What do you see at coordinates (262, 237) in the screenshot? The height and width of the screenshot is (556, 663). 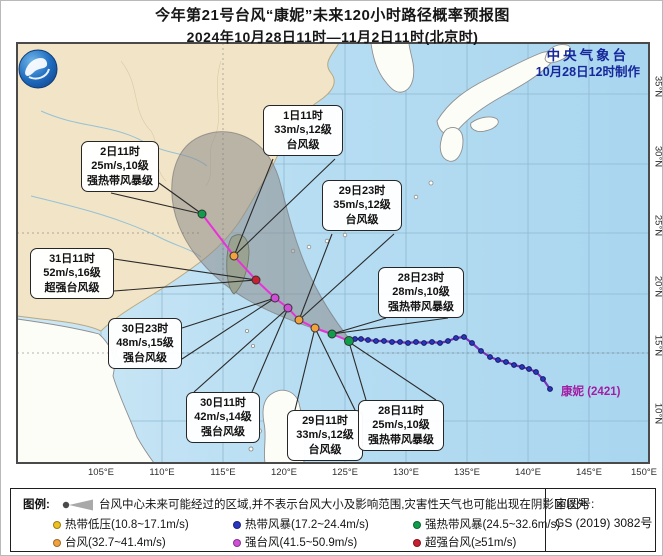 I see `probability-cone` at bounding box center [262, 237].